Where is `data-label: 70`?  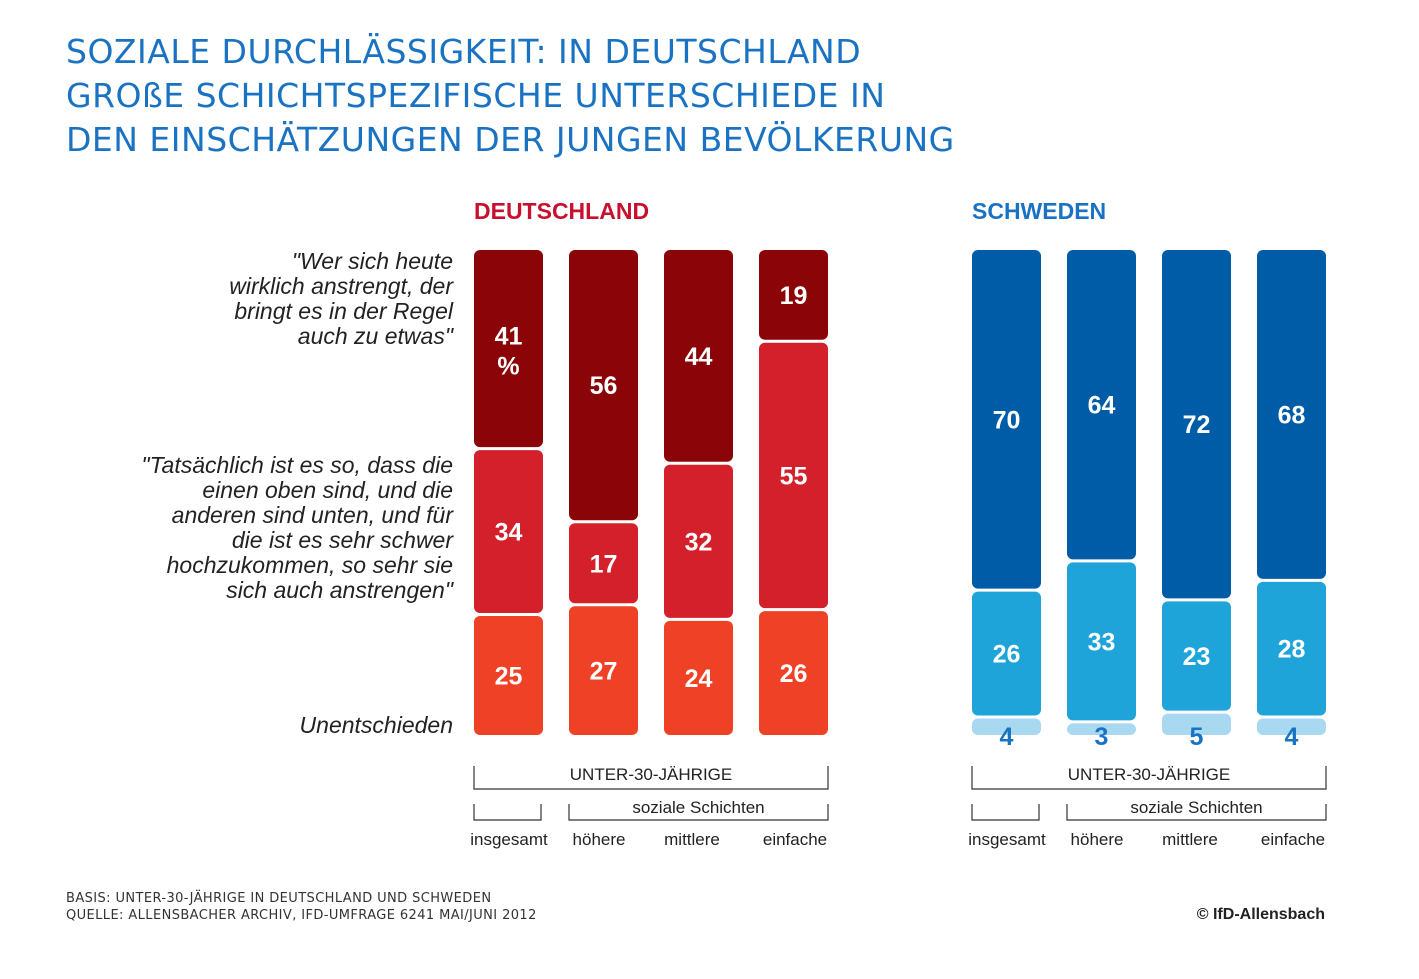
data-label: 70 is located at coordinates (1007, 420).